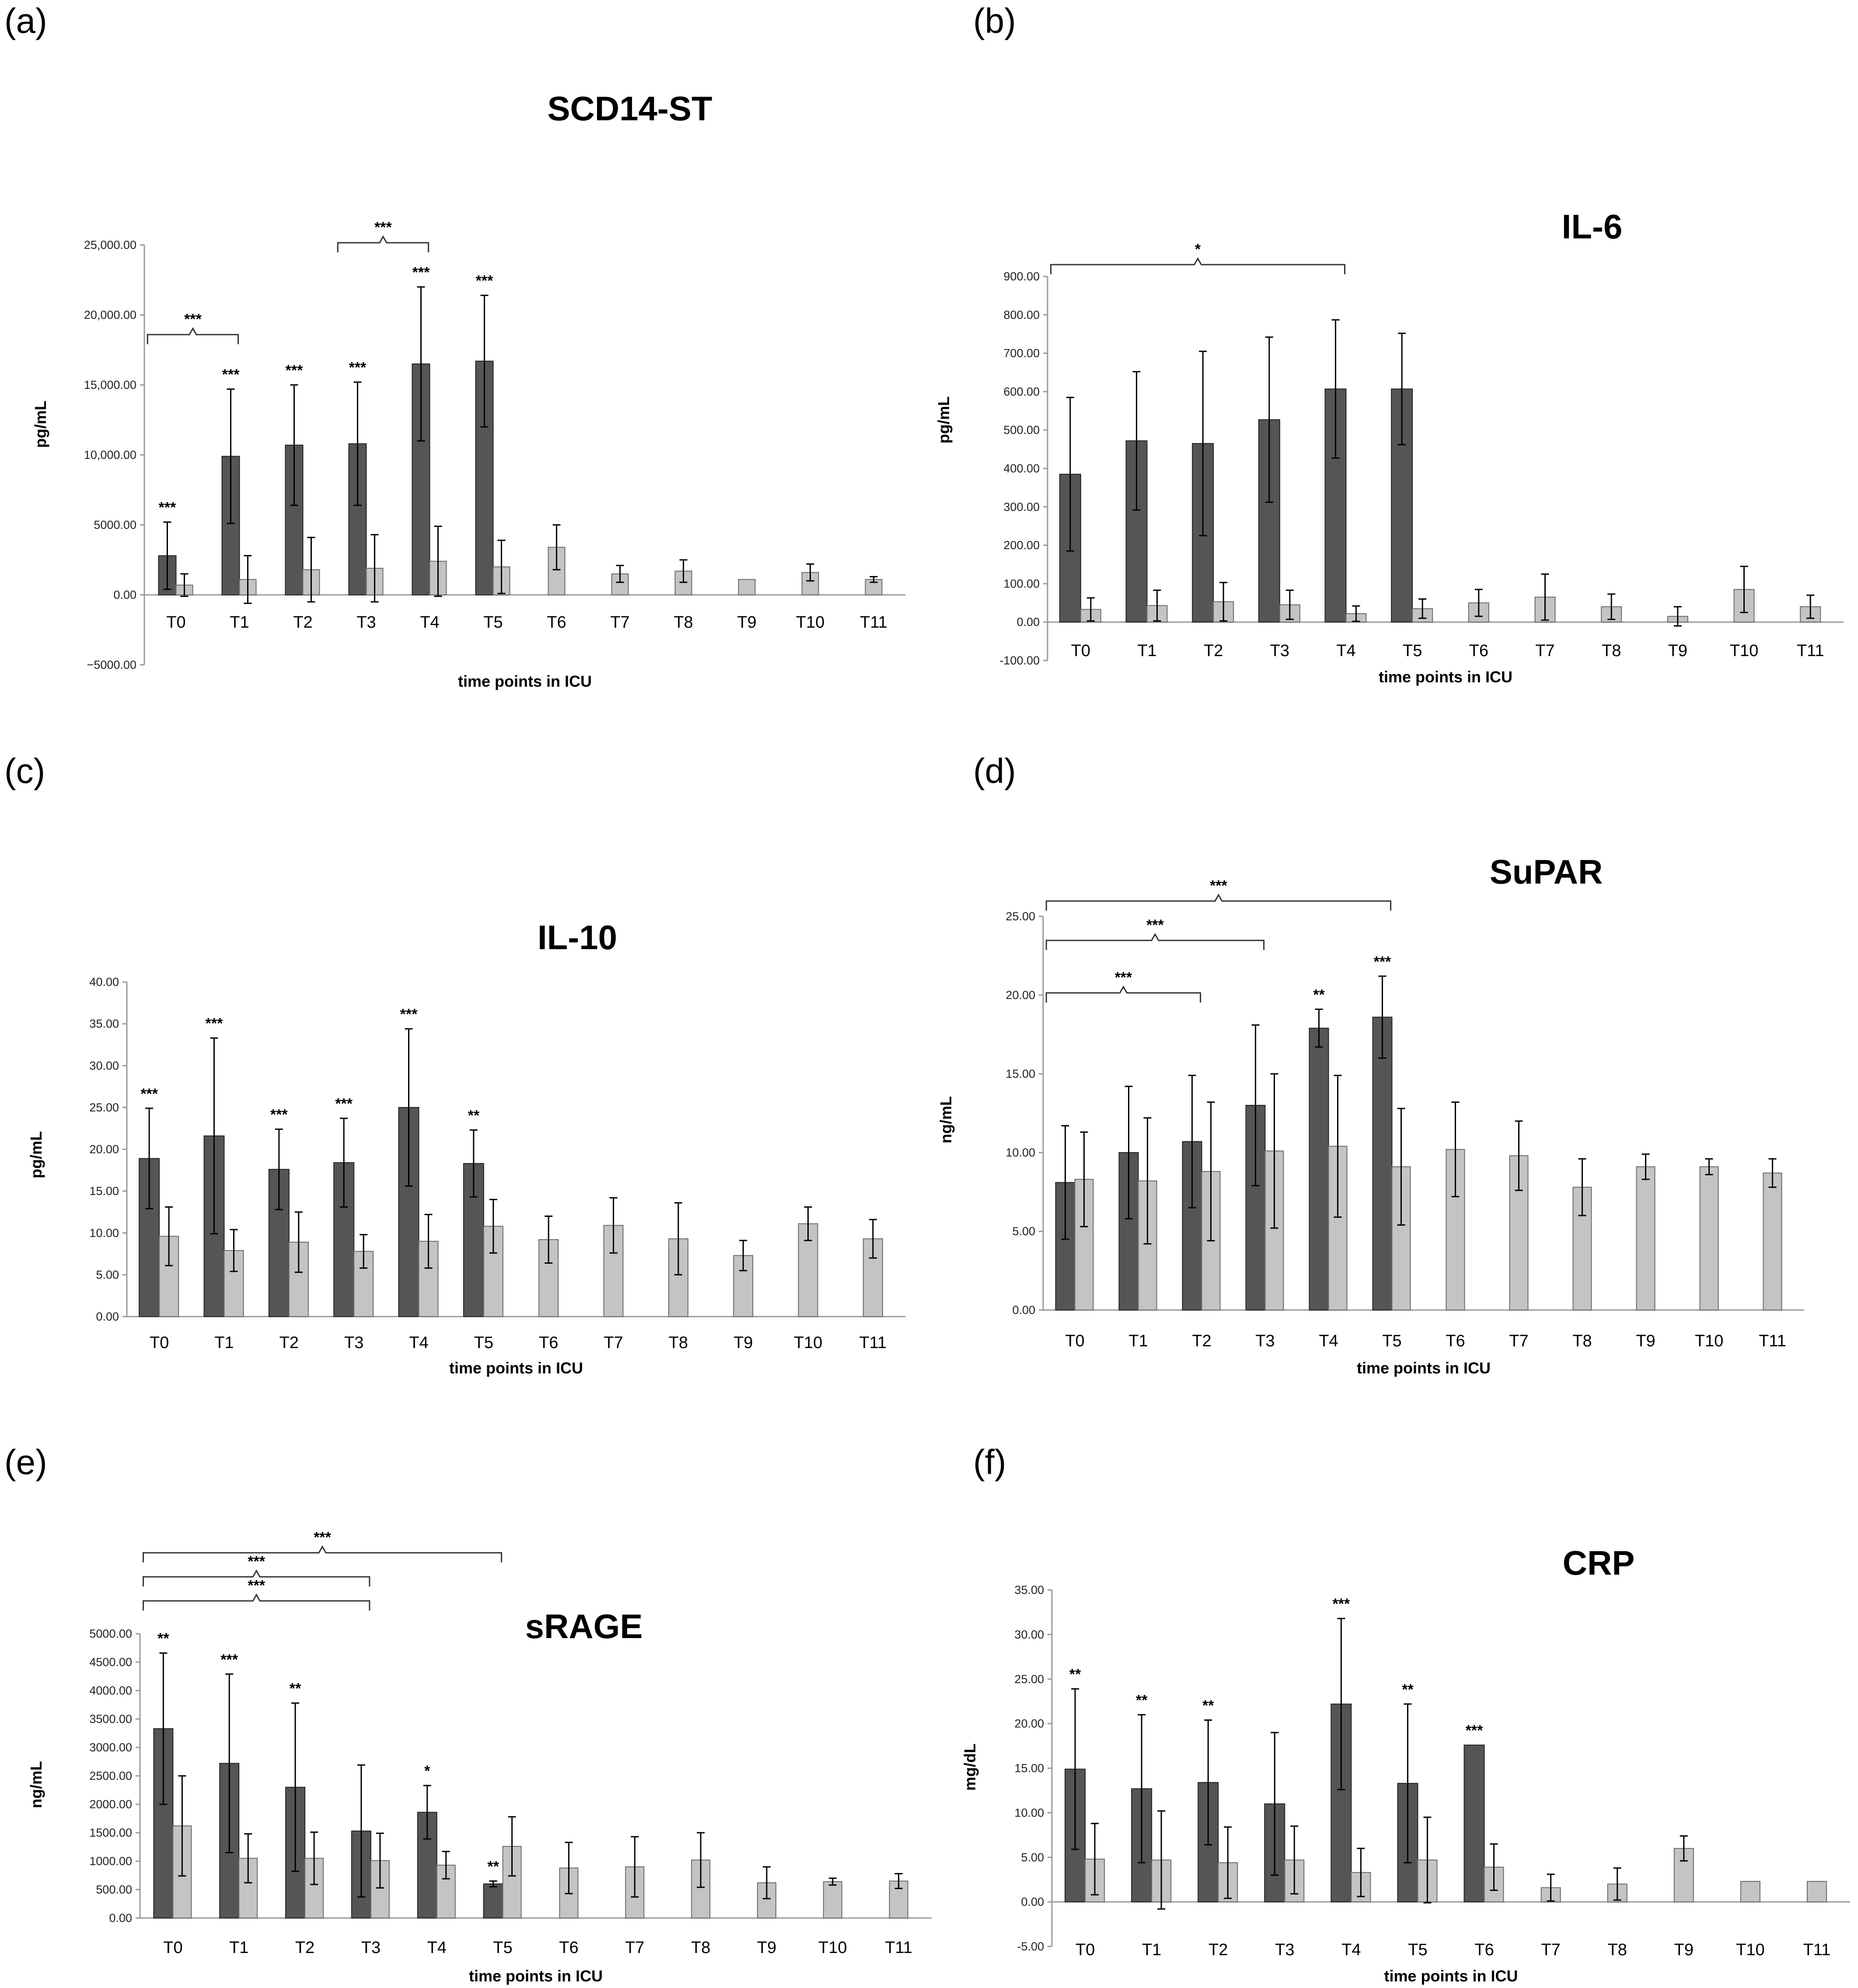  Describe the element at coordinates (110, 1633) in the screenshot. I see `y-tick-label: 5000.00` at that location.